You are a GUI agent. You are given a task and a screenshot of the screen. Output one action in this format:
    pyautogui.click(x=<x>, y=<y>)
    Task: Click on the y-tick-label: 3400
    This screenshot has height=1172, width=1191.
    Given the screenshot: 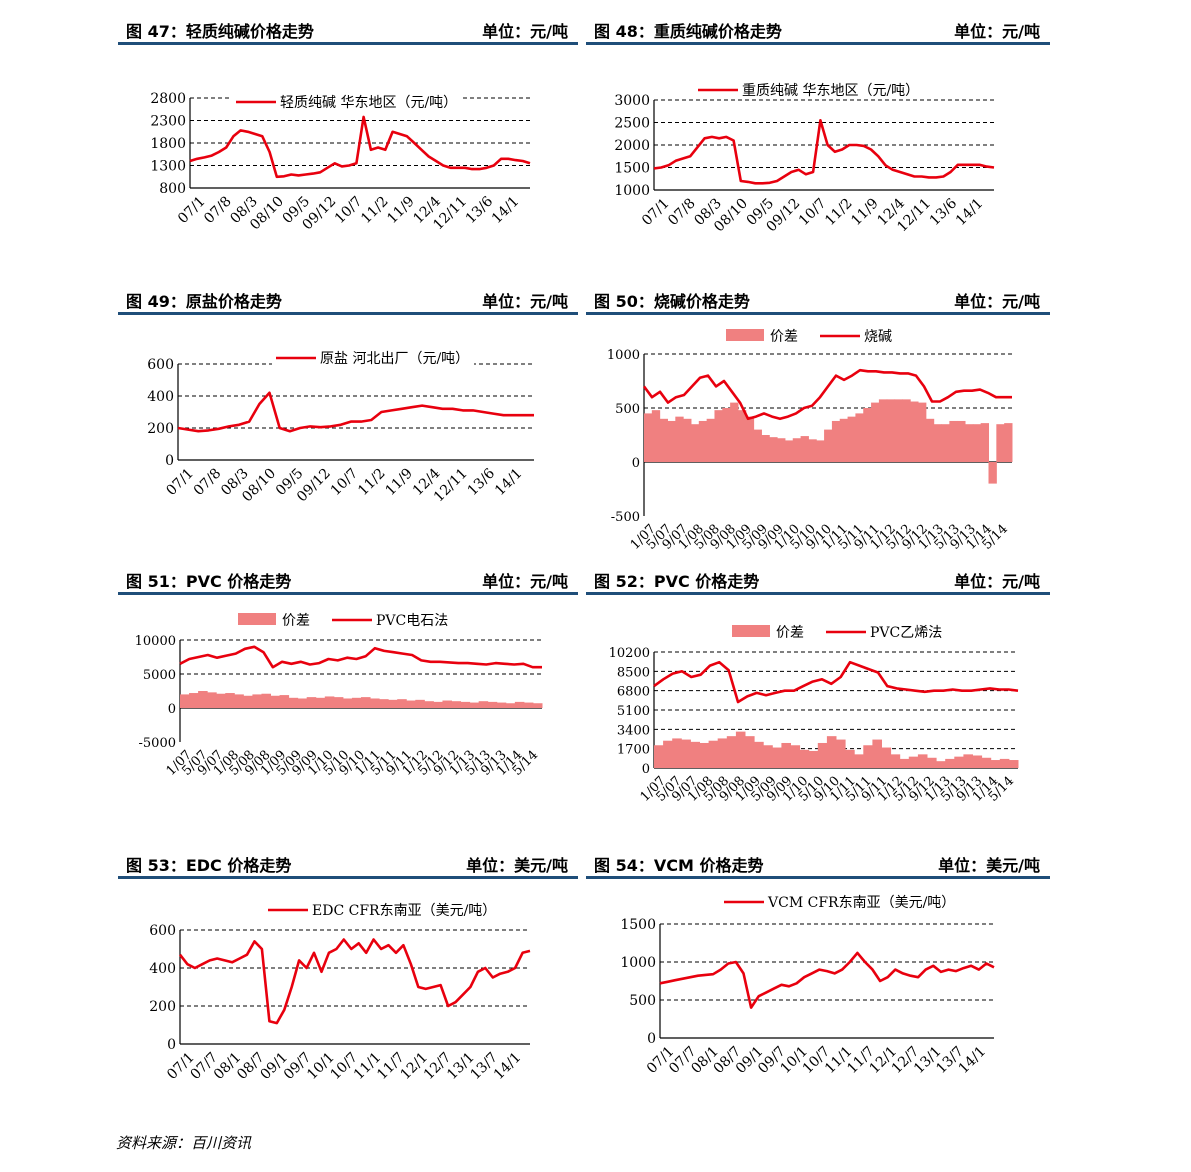 What is the action you would take?
    pyautogui.click(x=633, y=730)
    